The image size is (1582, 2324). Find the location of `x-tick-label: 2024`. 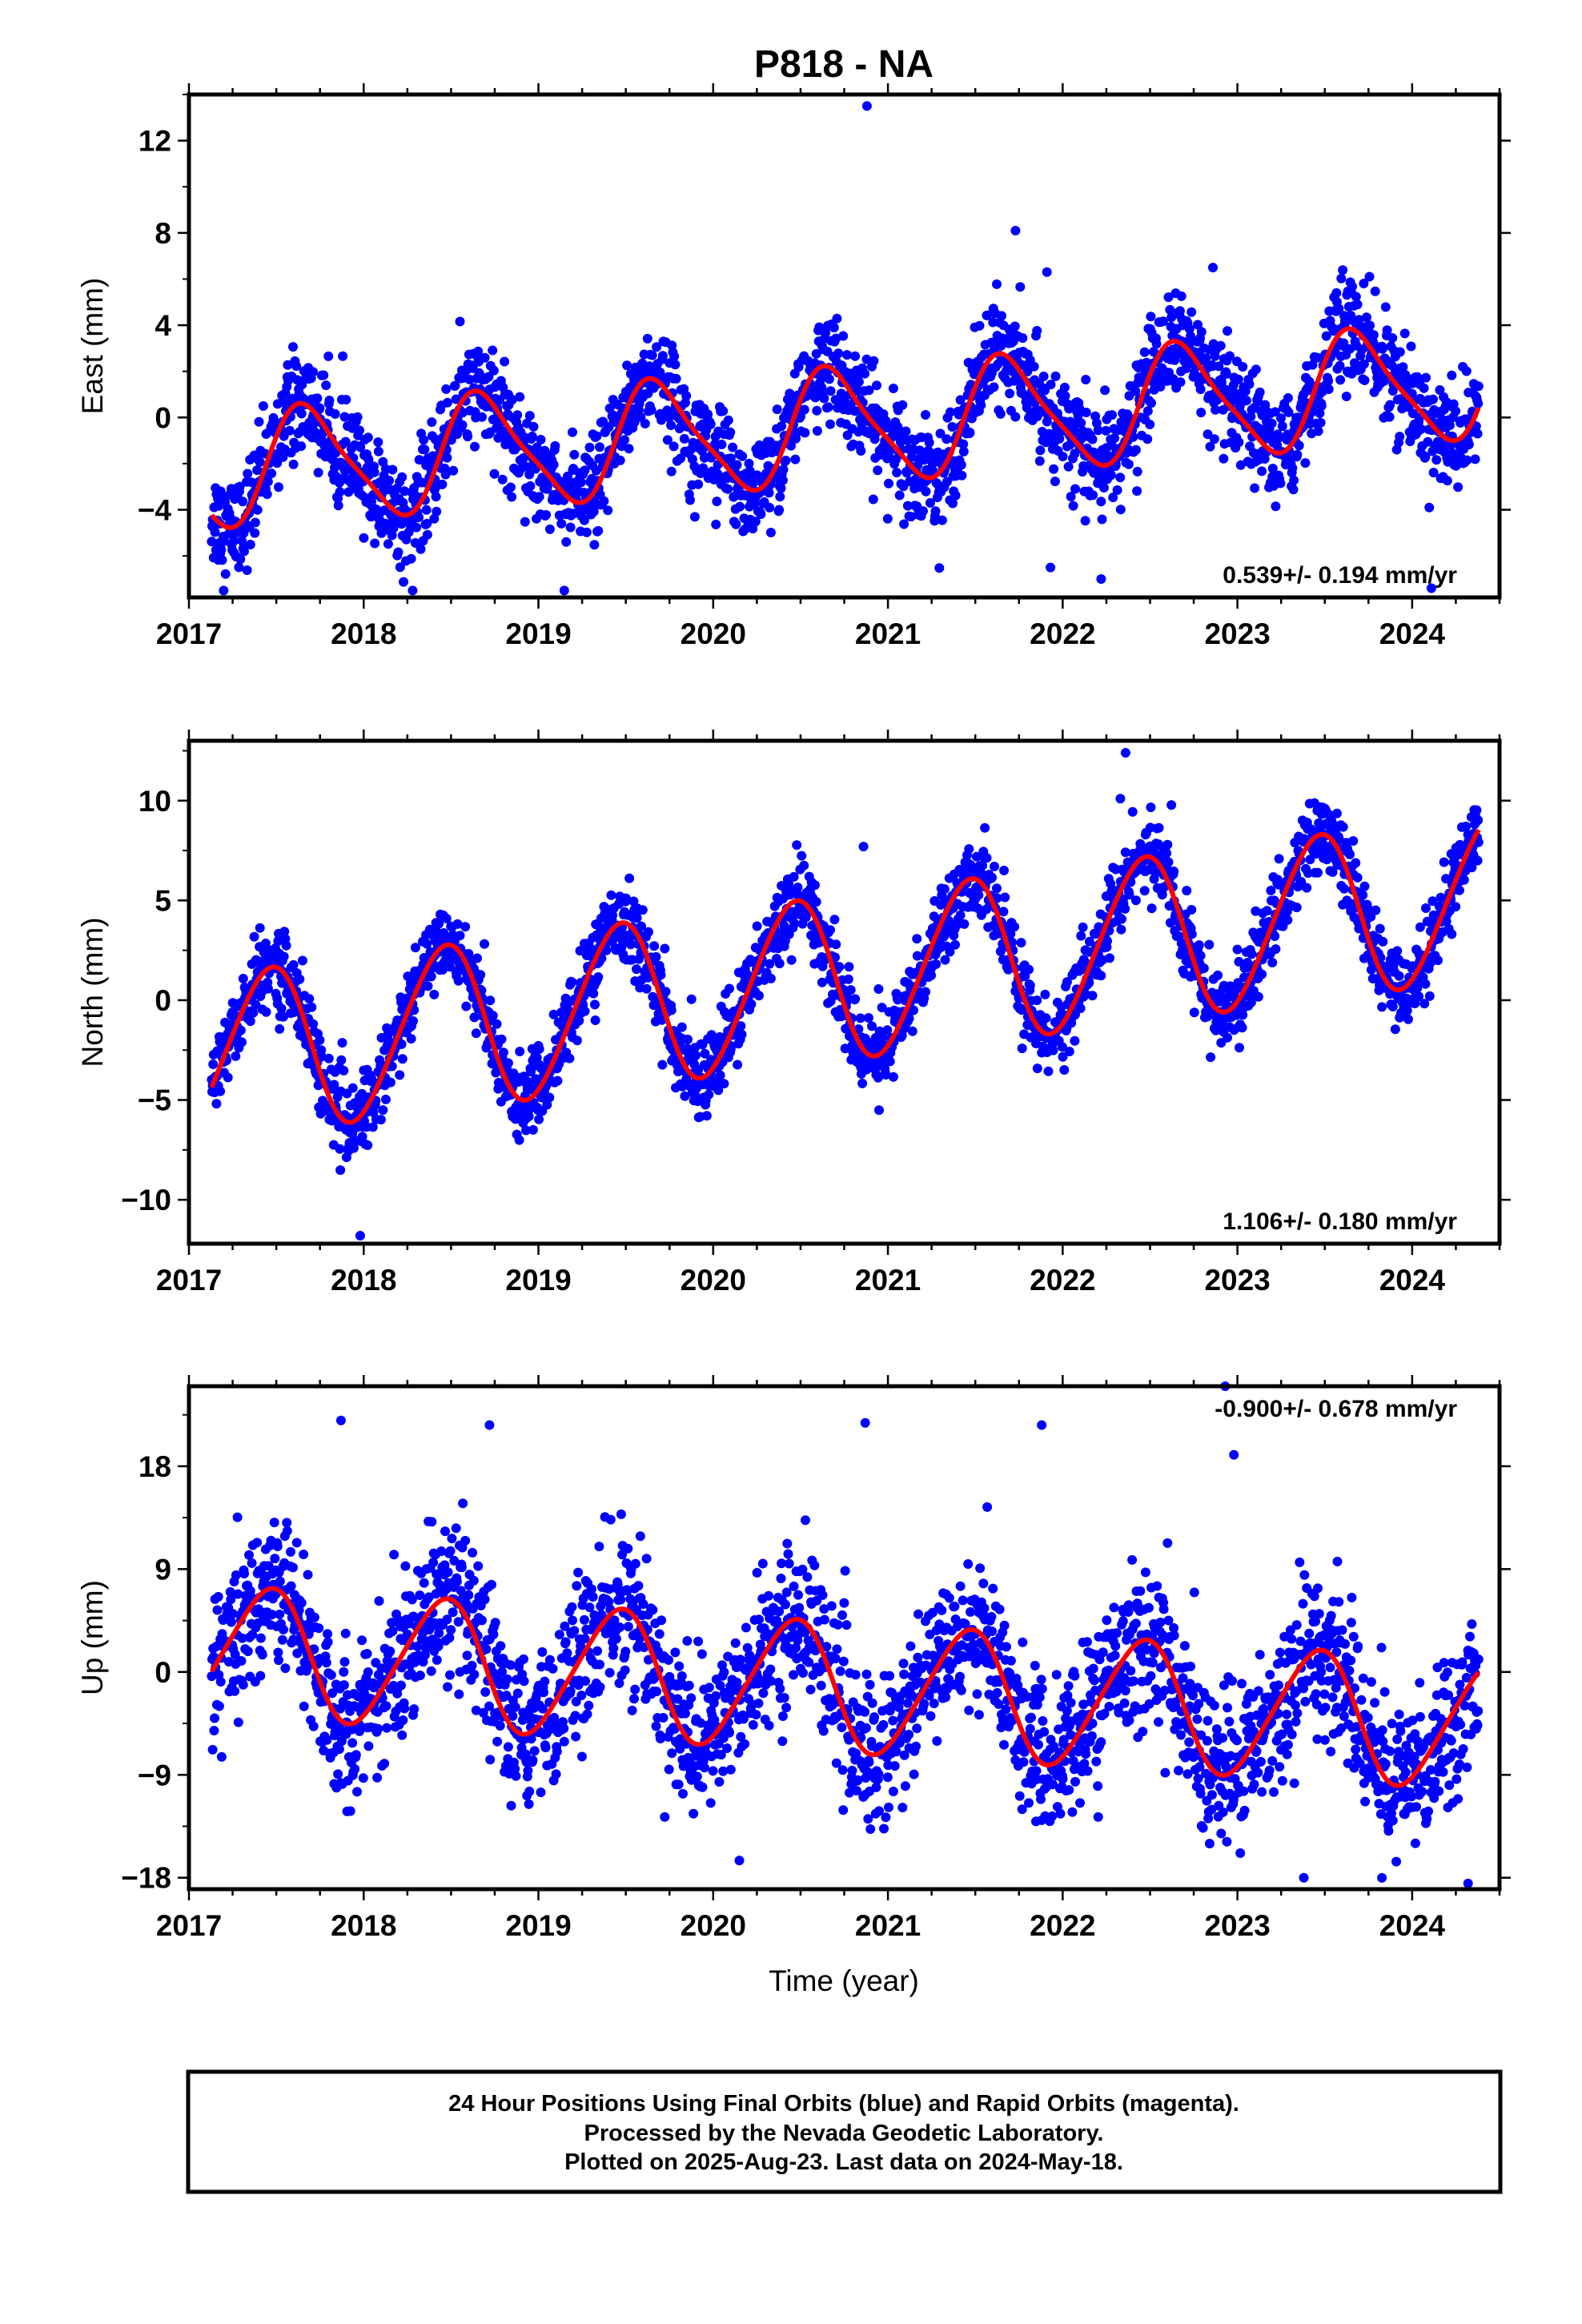

x-tick-label: 2024 is located at coordinates (1412, 633).